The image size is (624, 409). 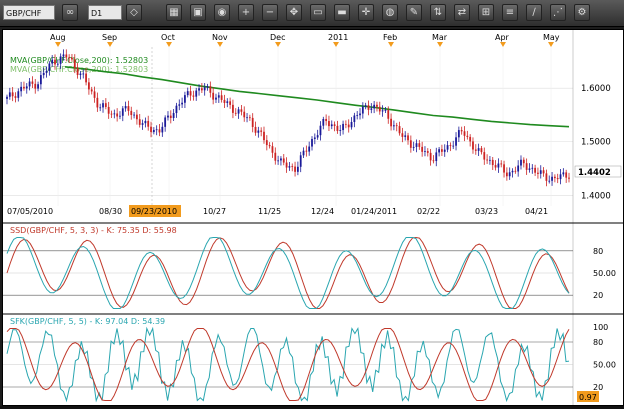 What do you see at coordinates (558, 12) in the screenshot?
I see `channel-icon: ⋰` at bounding box center [558, 12].